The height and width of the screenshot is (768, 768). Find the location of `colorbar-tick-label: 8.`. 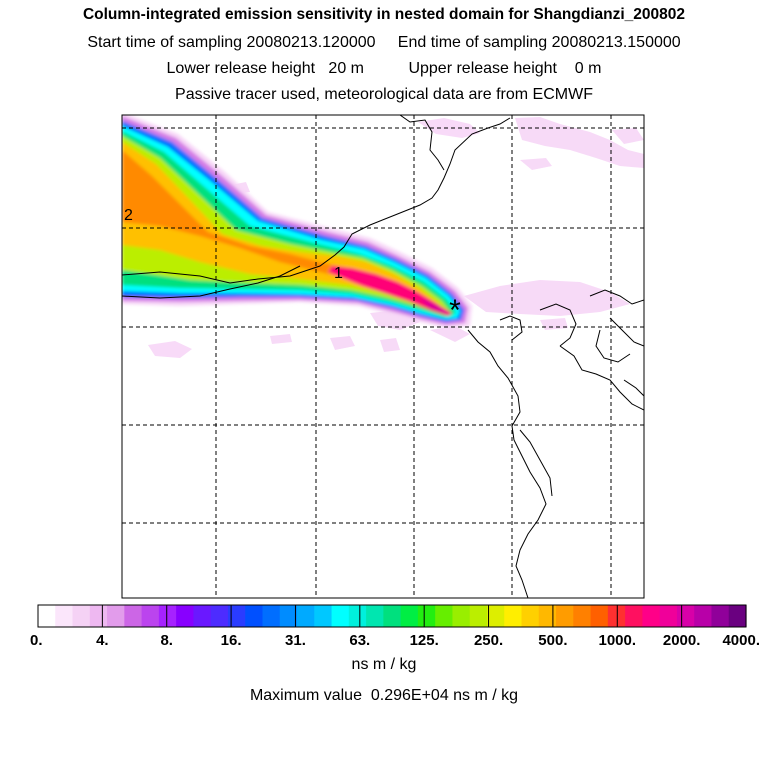

colorbar-tick-label: 8. is located at coordinates (166, 640).